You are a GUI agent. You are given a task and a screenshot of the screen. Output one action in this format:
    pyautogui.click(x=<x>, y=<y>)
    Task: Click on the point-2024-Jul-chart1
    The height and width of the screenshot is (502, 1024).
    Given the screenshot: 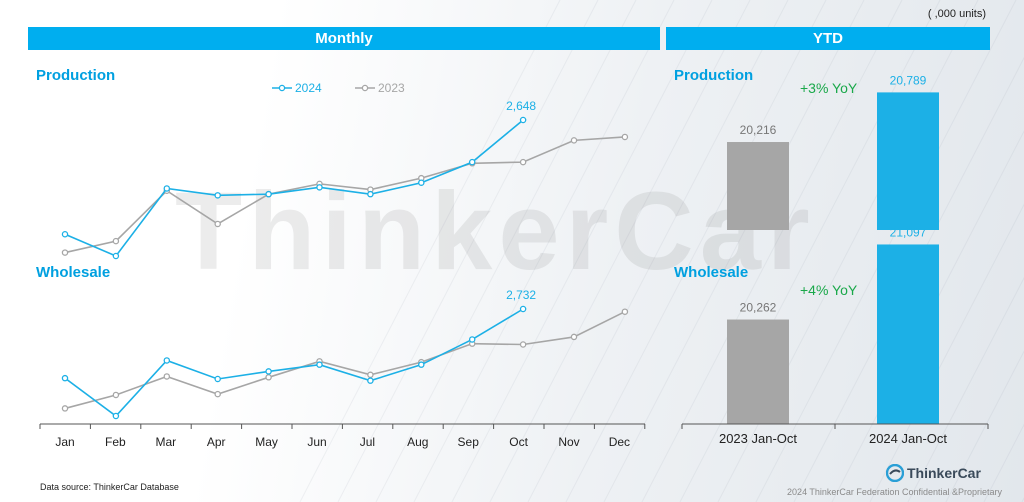 What is the action you would take?
    pyautogui.click(x=370, y=380)
    